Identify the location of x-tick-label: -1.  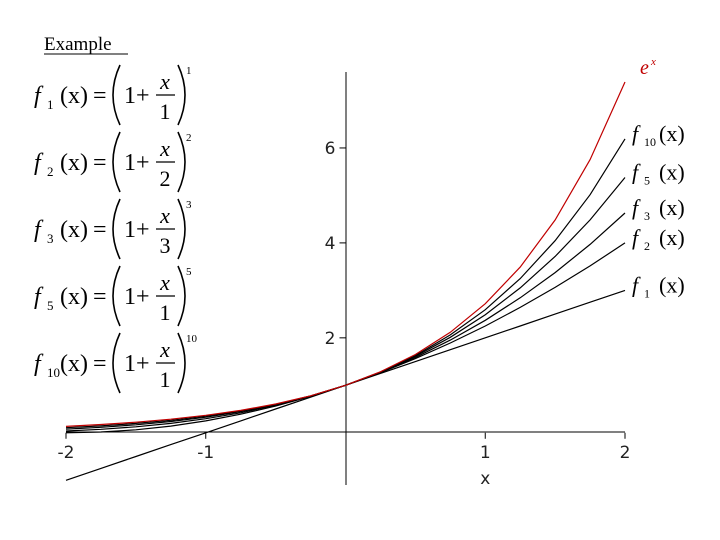
(205, 453).